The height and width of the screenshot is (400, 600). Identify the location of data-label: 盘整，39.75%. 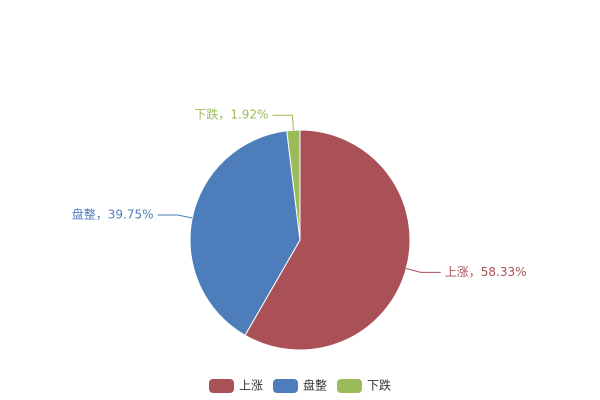
(113, 213).